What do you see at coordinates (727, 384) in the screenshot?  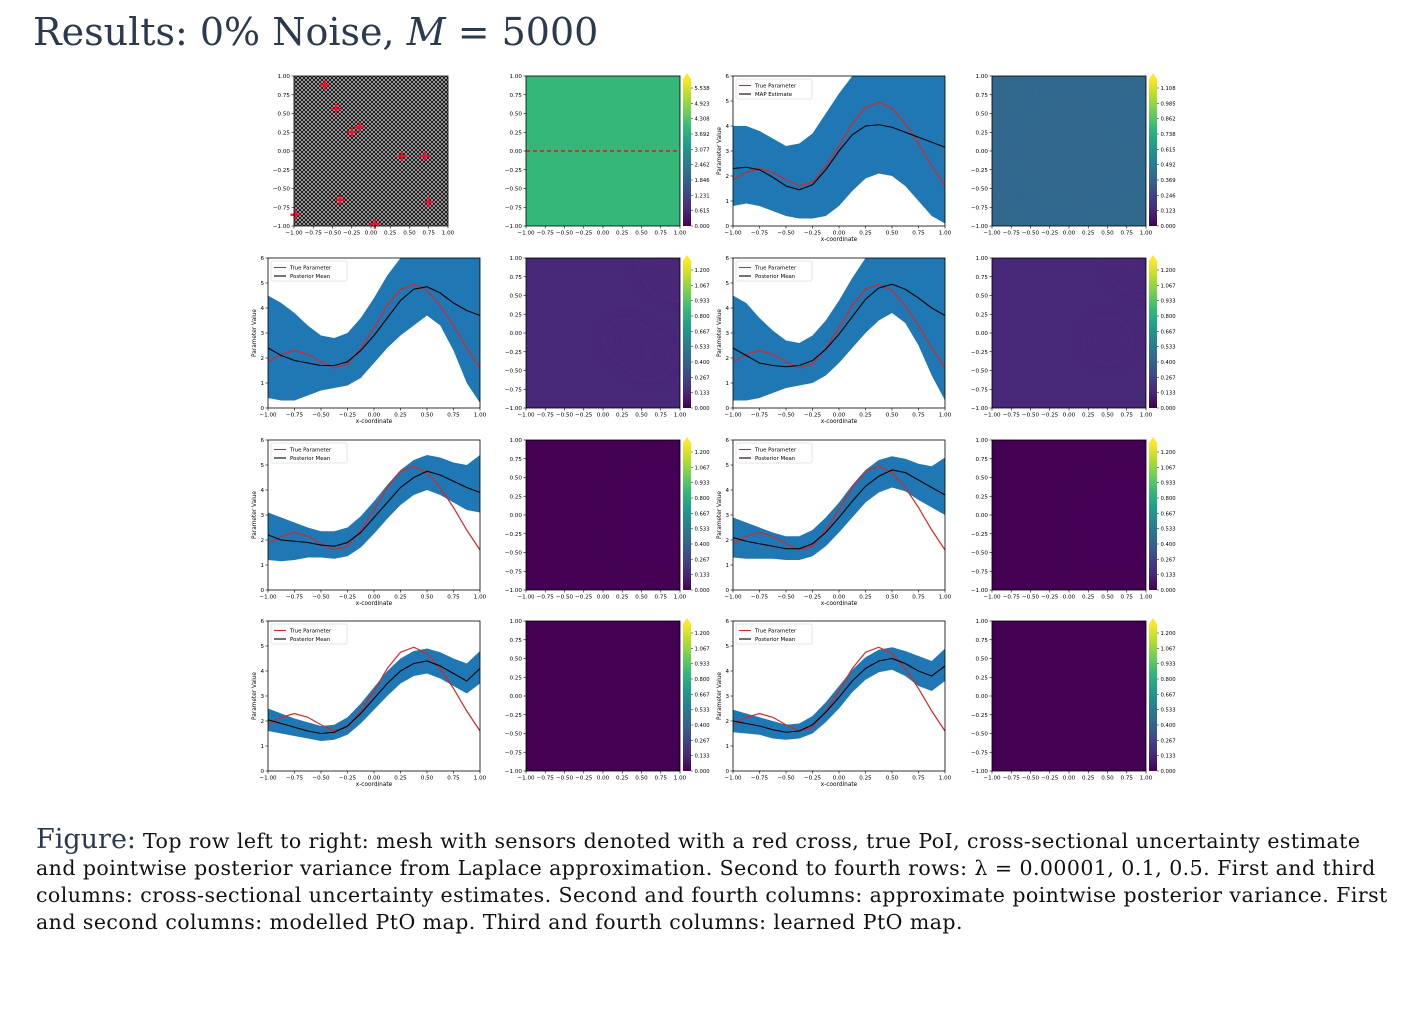 I see `r2c3-ytick-label: 1` at bounding box center [727, 384].